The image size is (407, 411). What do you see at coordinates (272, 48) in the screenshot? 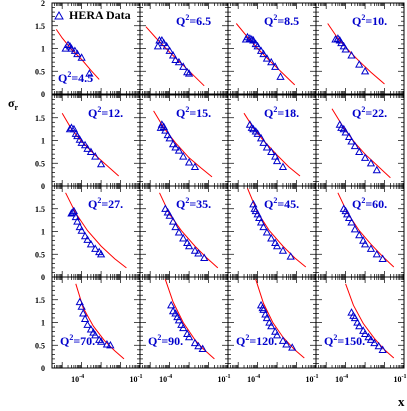
I see `panel-3: Q2=8.5` at bounding box center [272, 48].